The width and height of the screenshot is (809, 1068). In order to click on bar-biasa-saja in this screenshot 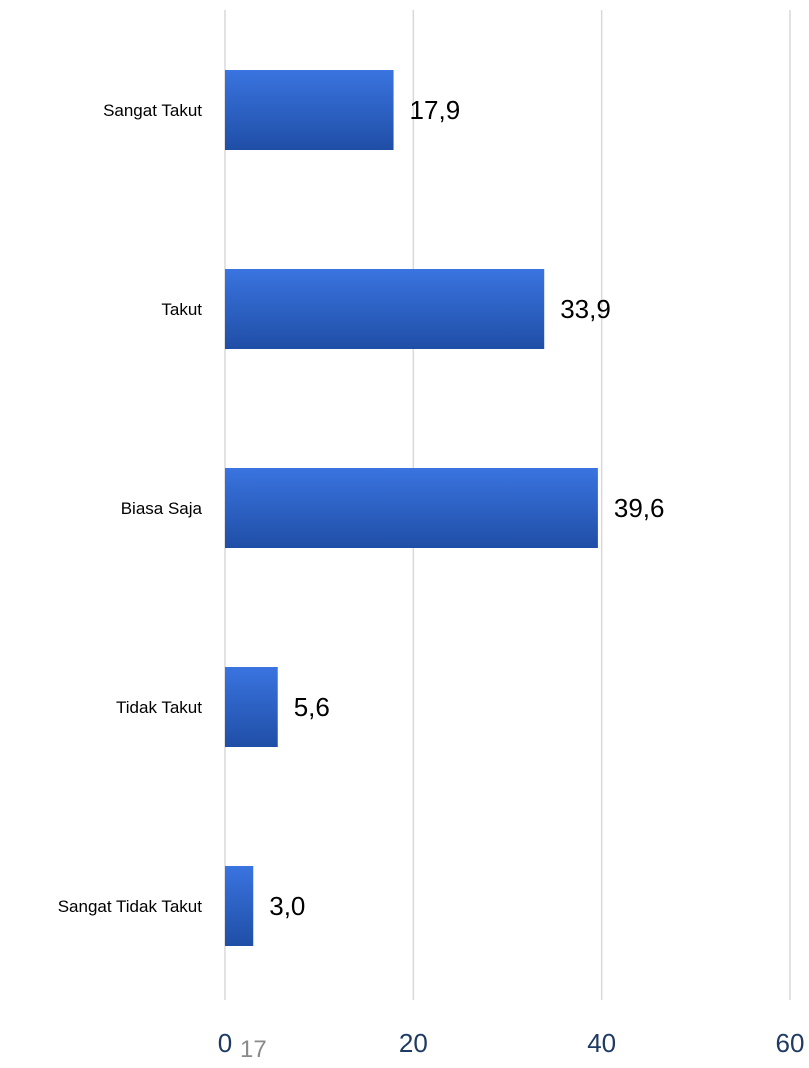, I will do `click(411, 508)`.